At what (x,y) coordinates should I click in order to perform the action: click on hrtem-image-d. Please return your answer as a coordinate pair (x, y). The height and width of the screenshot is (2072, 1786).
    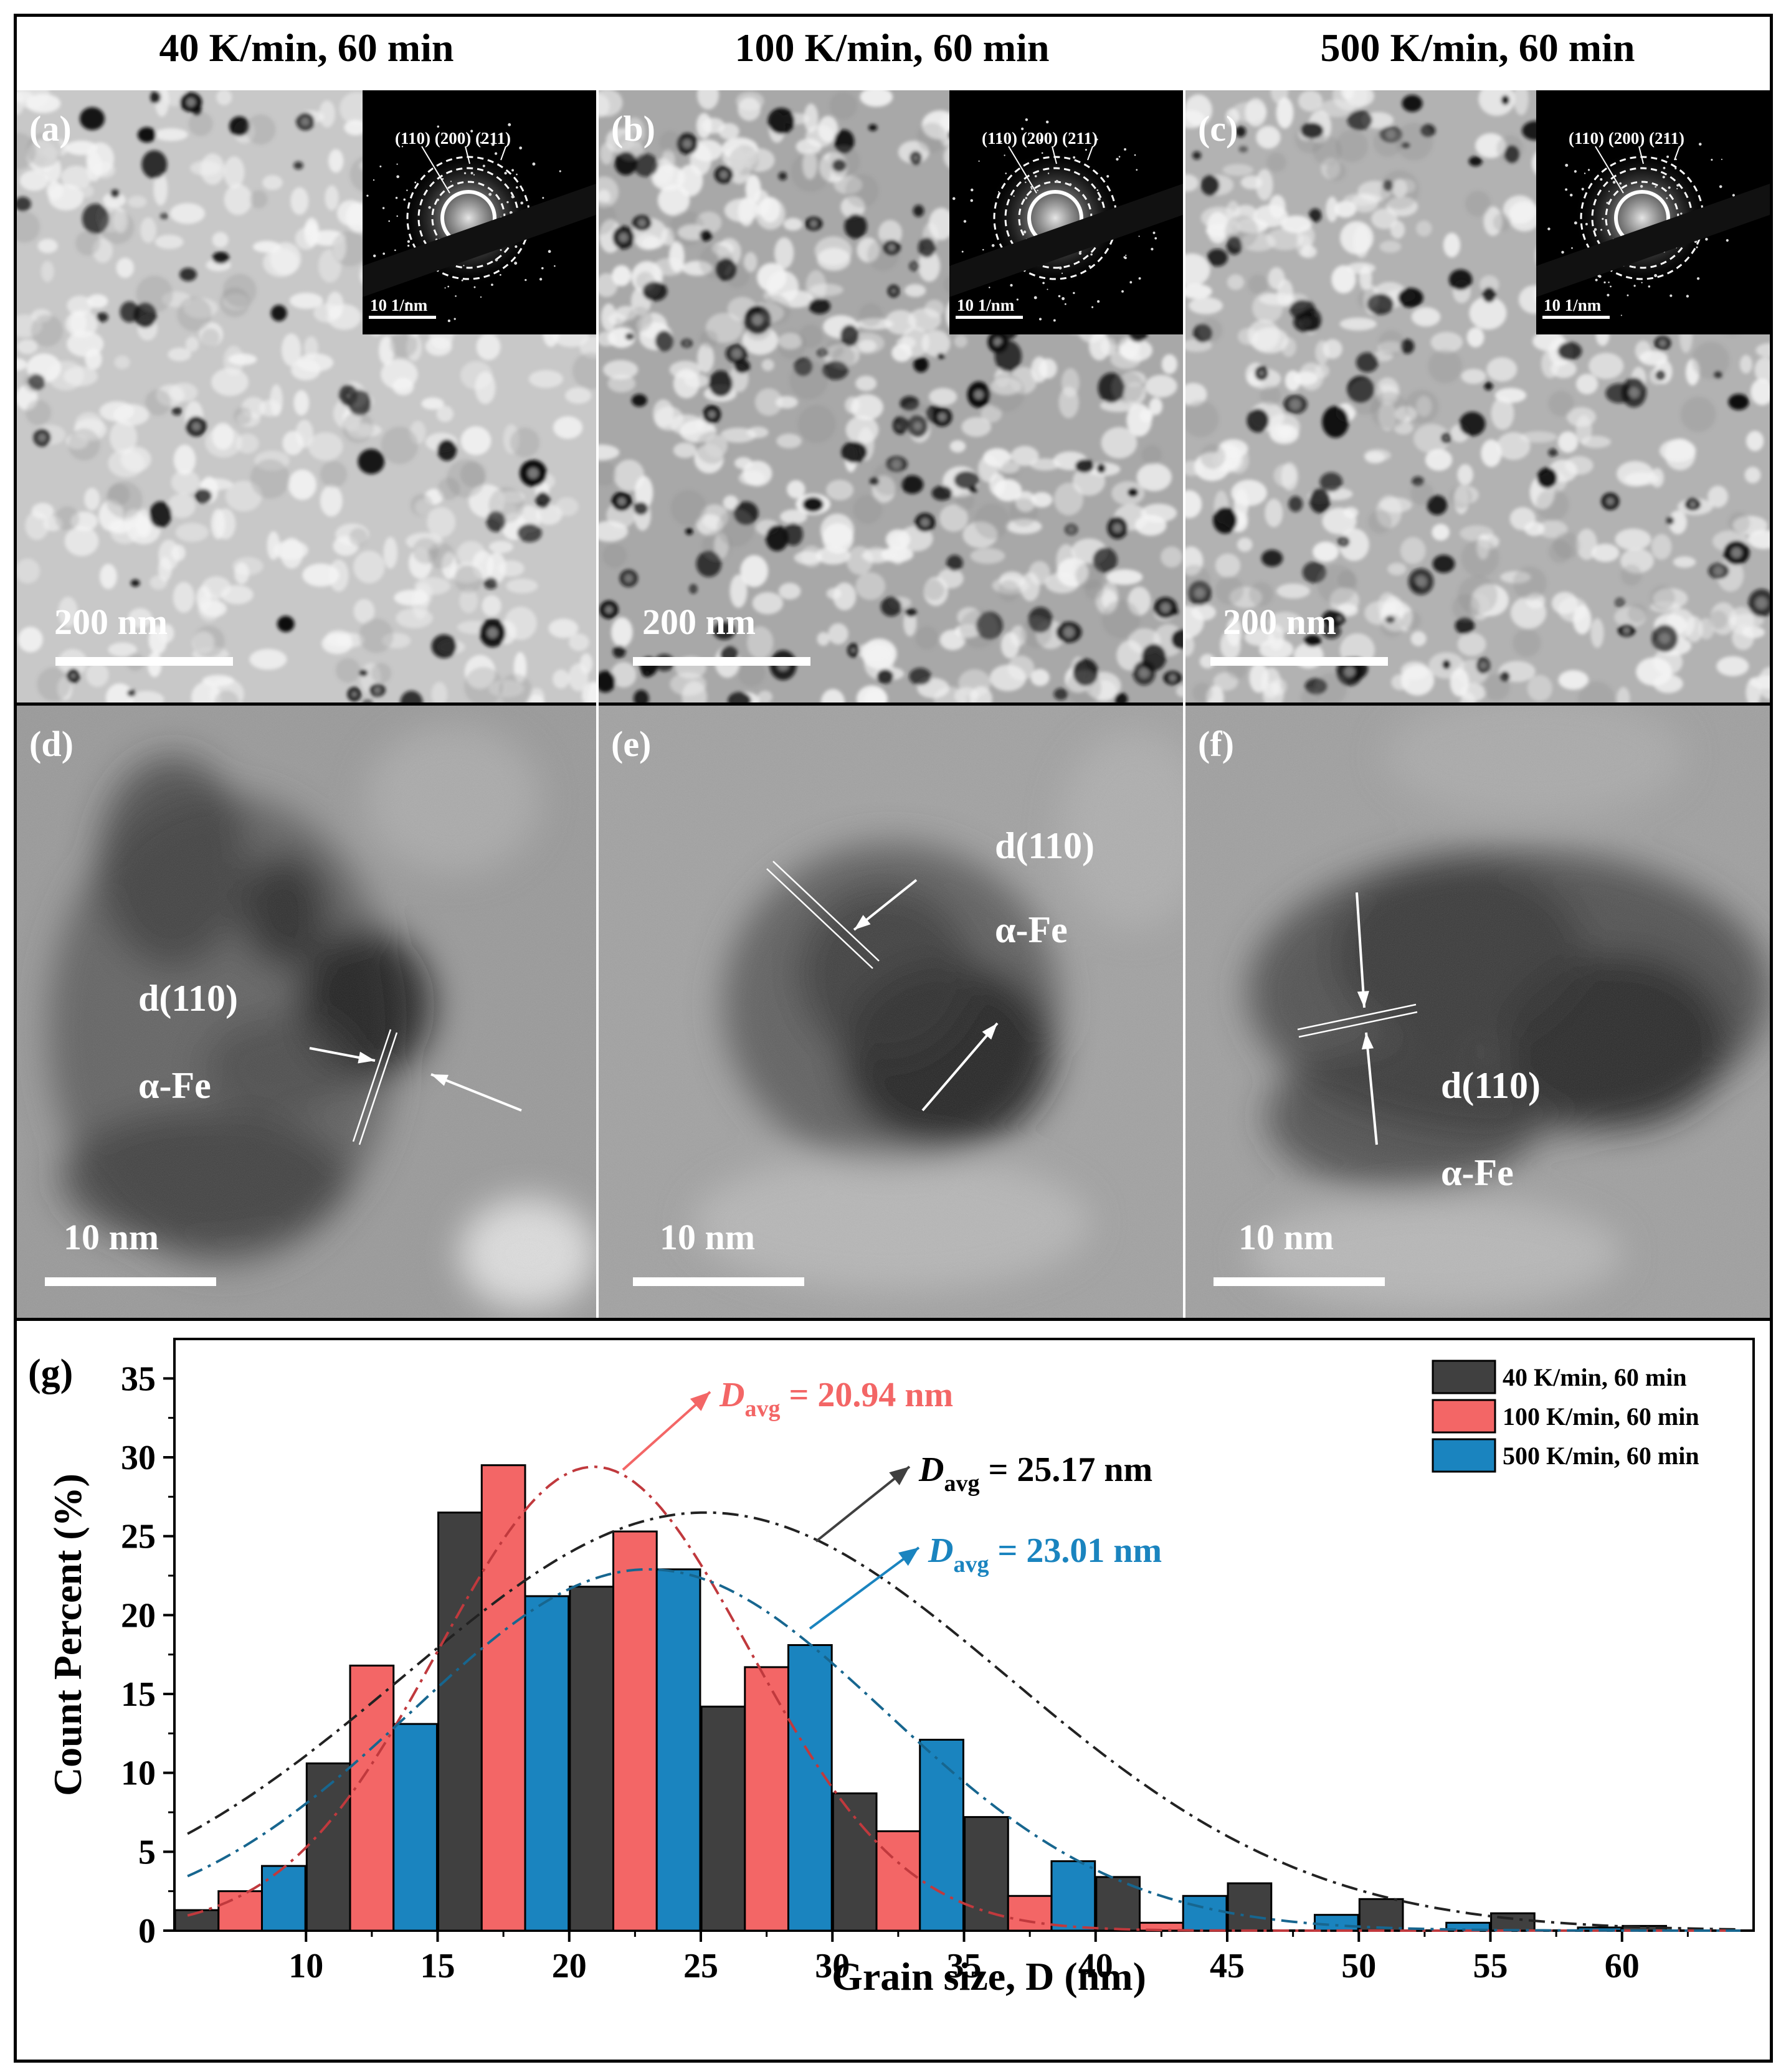
    Looking at the image, I should click on (307, 1012).